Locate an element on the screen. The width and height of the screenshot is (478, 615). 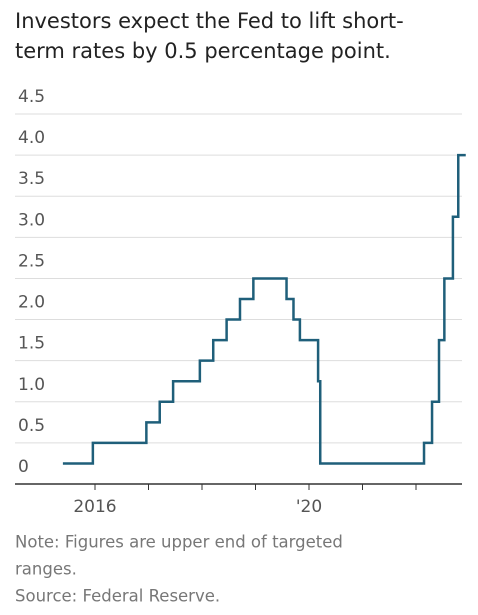
note: ranges. is located at coordinates (46, 569).